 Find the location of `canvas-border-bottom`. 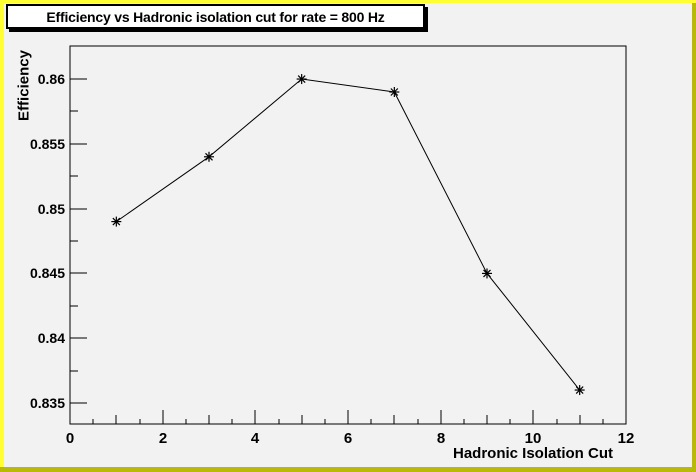

canvas-border-bottom is located at coordinates (348, 469).